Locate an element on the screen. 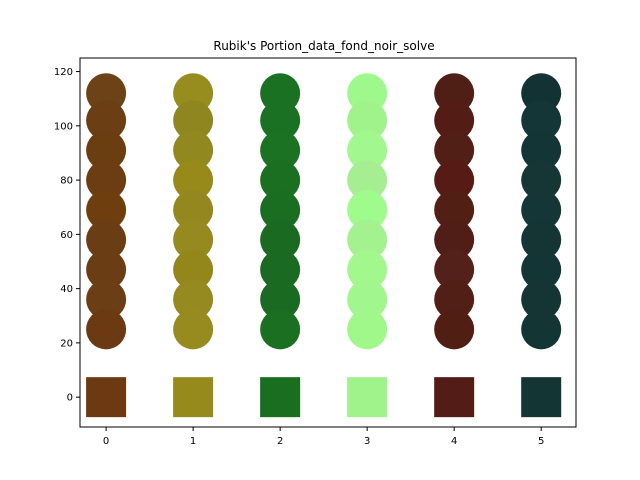 This screenshot has width=640, height=480. x-tick-label-2: 2 is located at coordinates (280, 441).